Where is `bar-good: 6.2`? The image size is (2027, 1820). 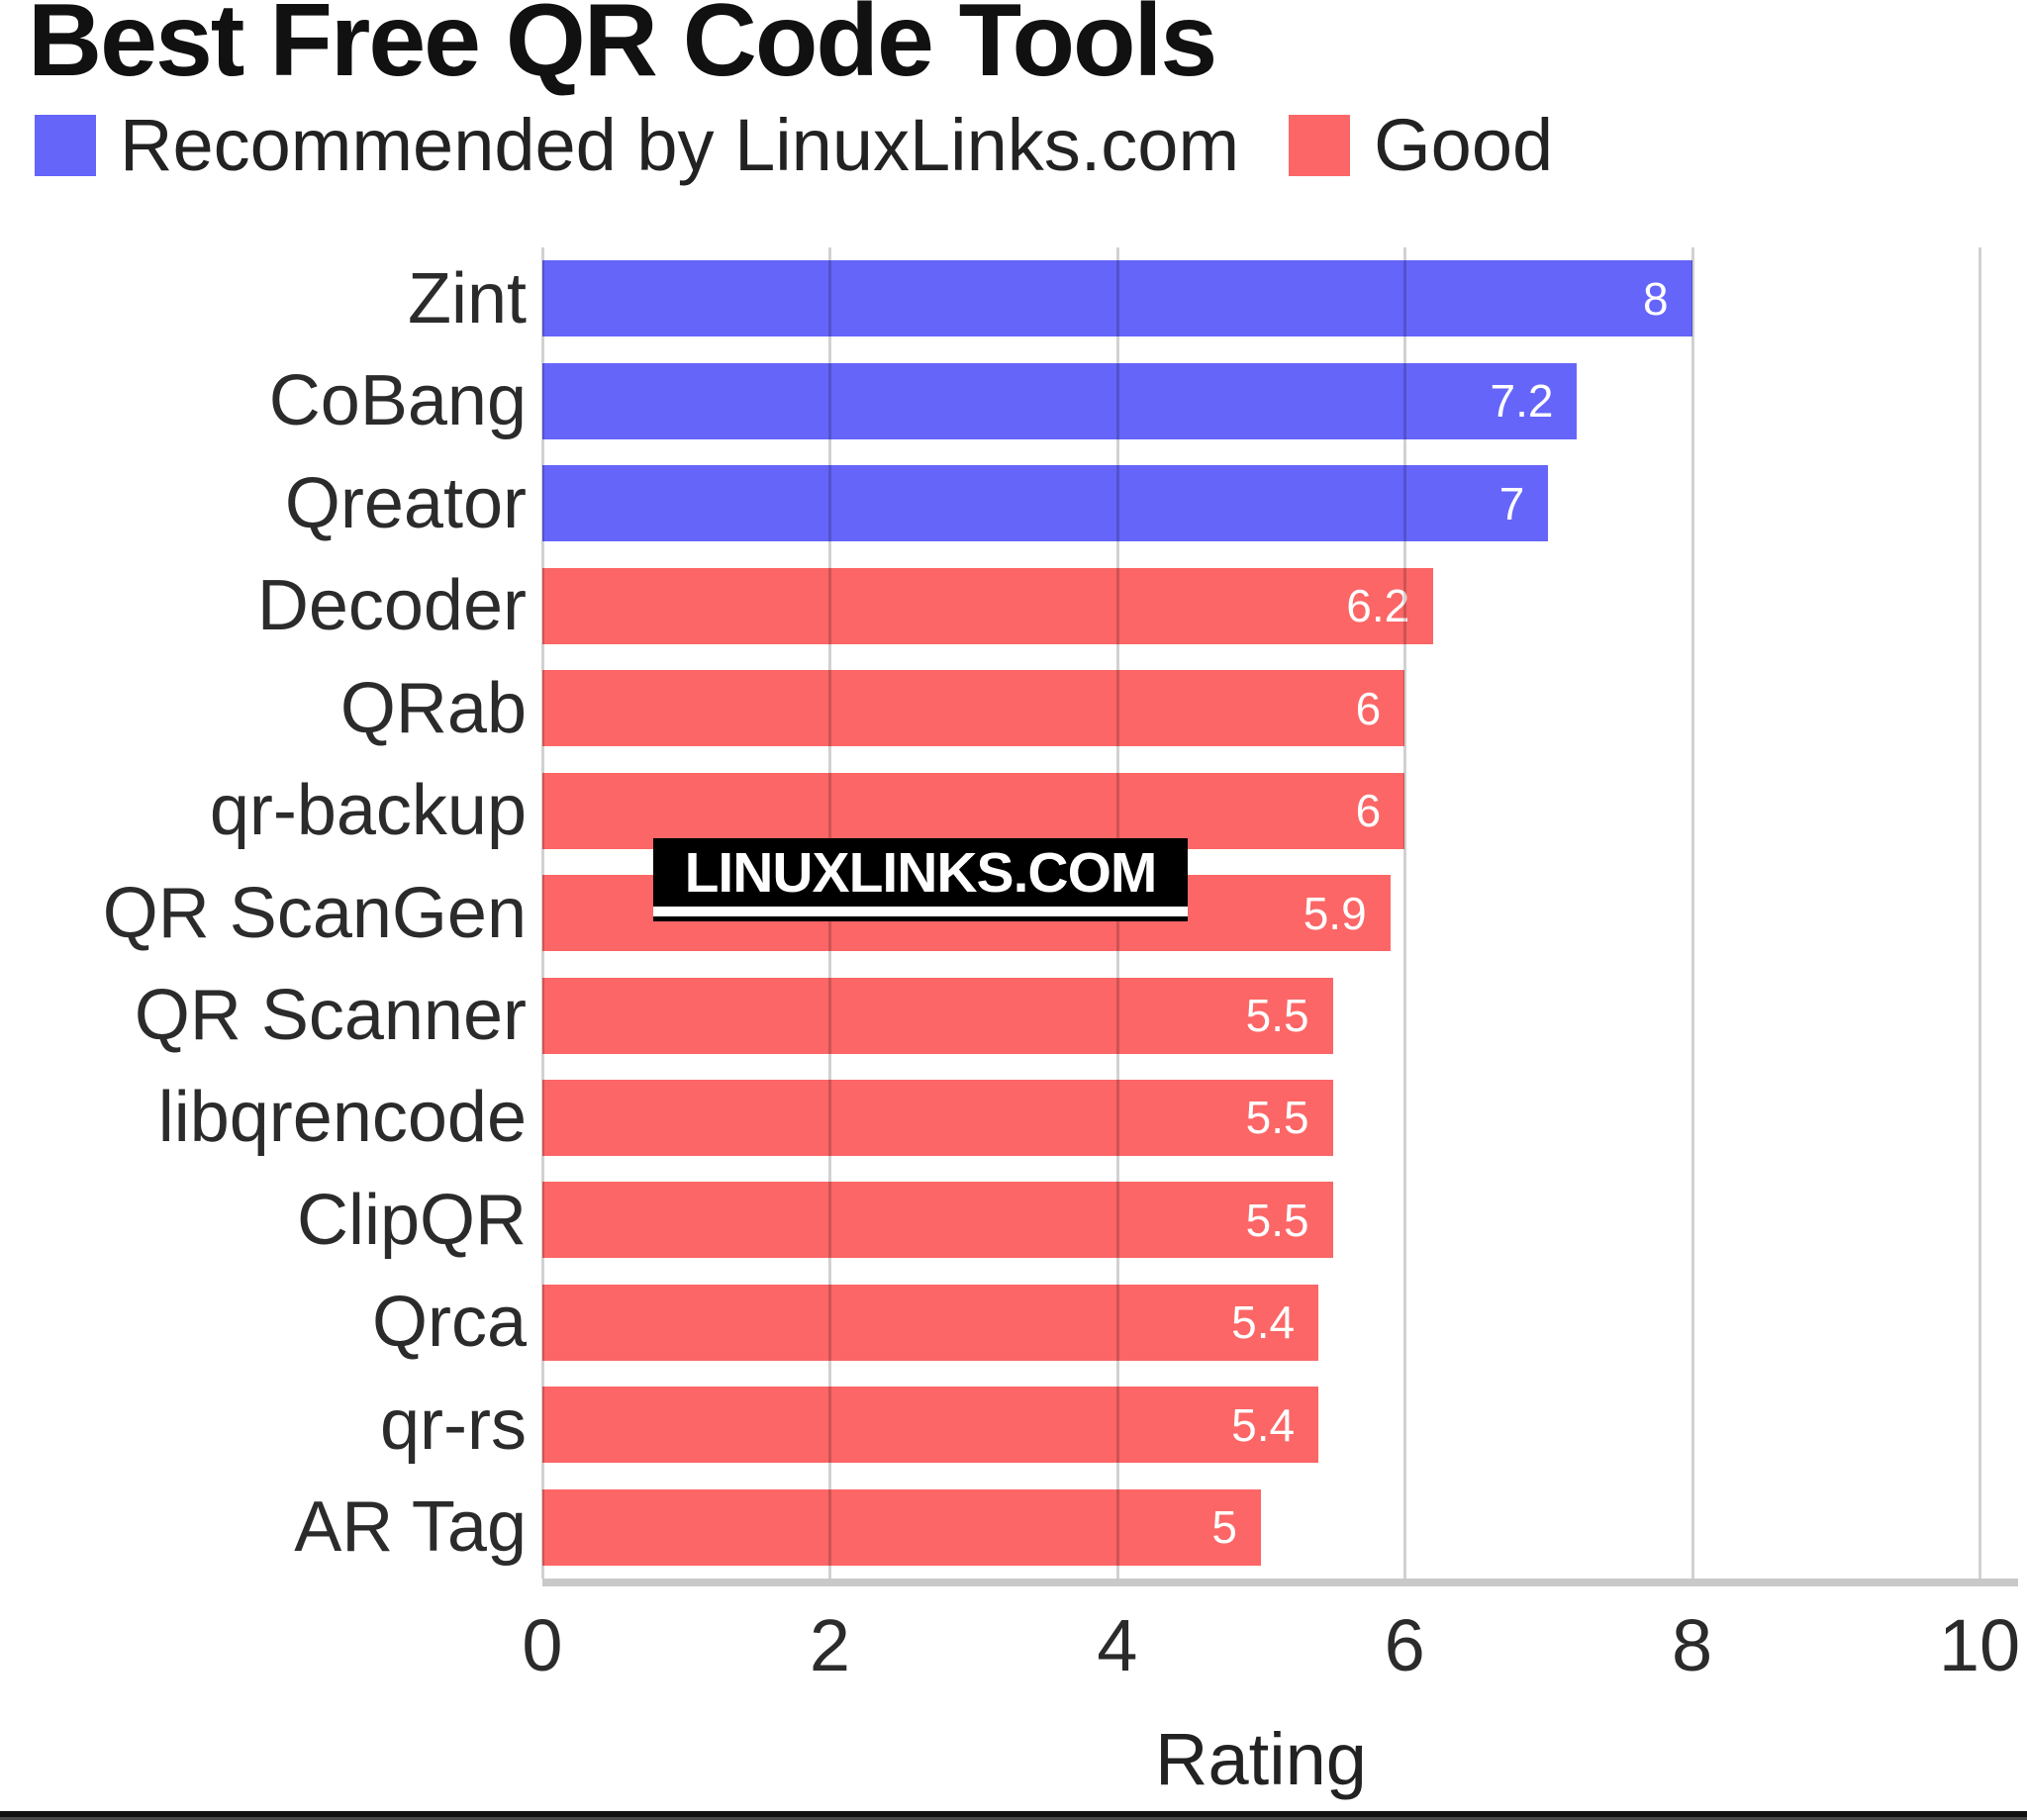
bar-good: 6.2 is located at coordinates (988, 605).